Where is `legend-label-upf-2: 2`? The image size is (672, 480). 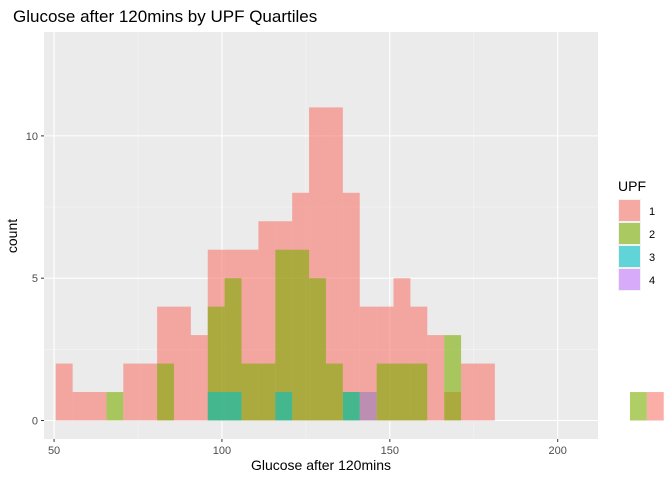 legend-label-upf-2: 2 is located at coordinates (652, 235).